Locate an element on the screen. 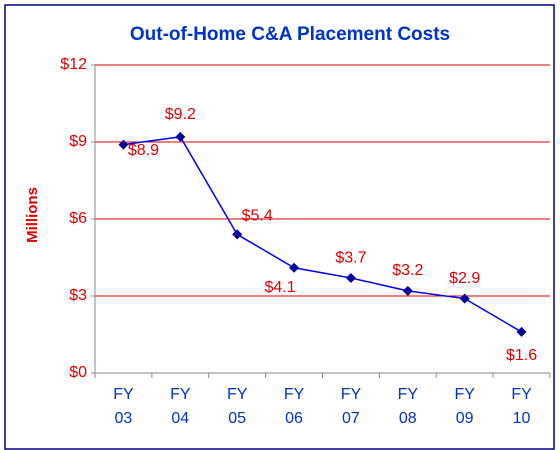 The image size is (560, 450). y-tick-label: $0 is located at coordinates (78, 372).